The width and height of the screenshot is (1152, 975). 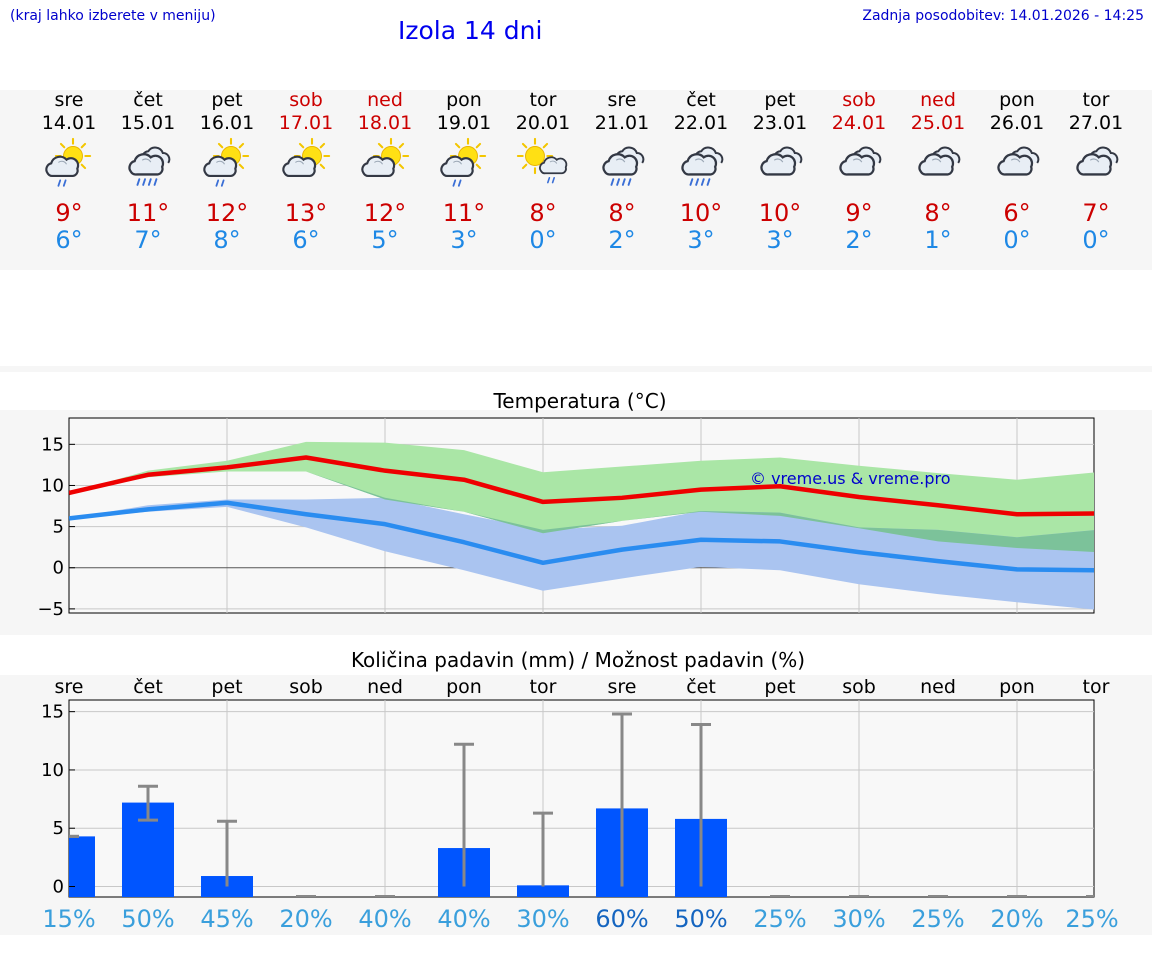 I want to click on day-name: tor, so click(x=543, y=100).